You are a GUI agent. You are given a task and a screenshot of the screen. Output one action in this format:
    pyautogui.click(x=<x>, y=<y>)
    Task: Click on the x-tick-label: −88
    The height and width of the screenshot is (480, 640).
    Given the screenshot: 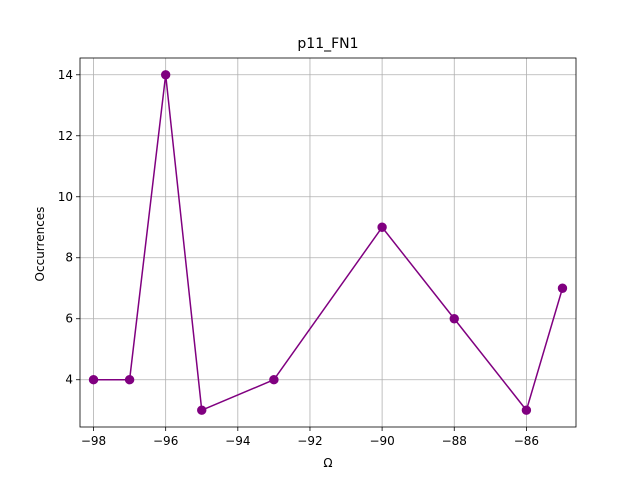 What is the action you would take?
    pyautogui.click(x=454, y=441)
    